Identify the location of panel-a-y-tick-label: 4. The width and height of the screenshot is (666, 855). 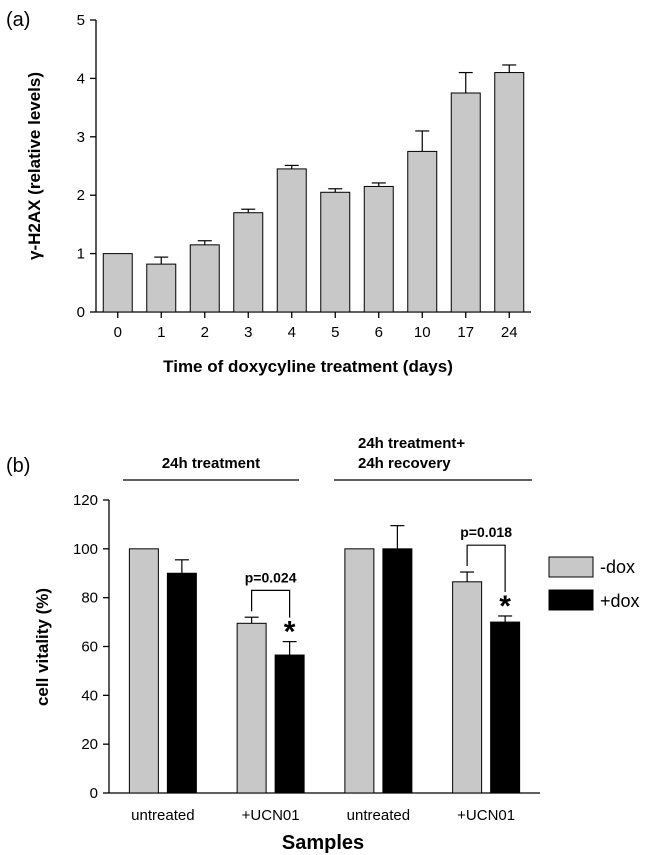
(81, 78).